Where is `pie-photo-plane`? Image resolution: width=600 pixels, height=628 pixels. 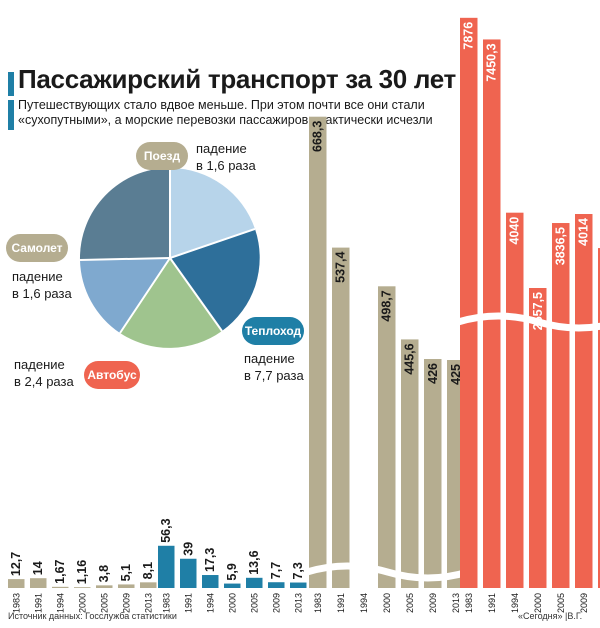
pie-photo-plane is located at coordinates (125, 295).